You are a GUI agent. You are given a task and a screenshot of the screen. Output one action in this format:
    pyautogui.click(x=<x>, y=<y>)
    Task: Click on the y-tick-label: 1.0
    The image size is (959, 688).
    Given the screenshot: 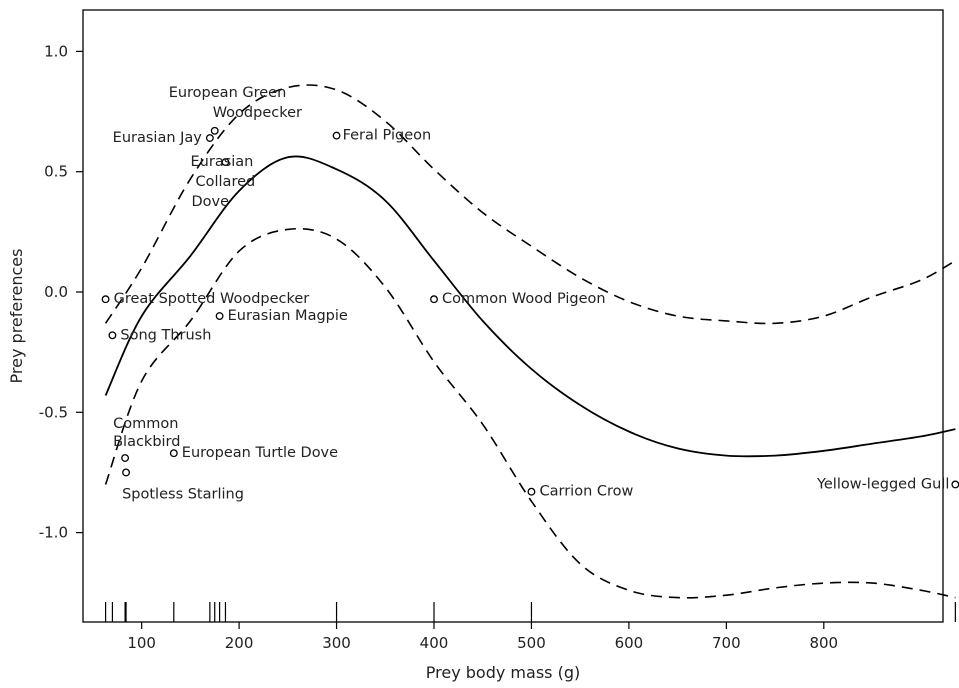 What is the action you would take?
    pyautogui.click(x=56, y=51)
    